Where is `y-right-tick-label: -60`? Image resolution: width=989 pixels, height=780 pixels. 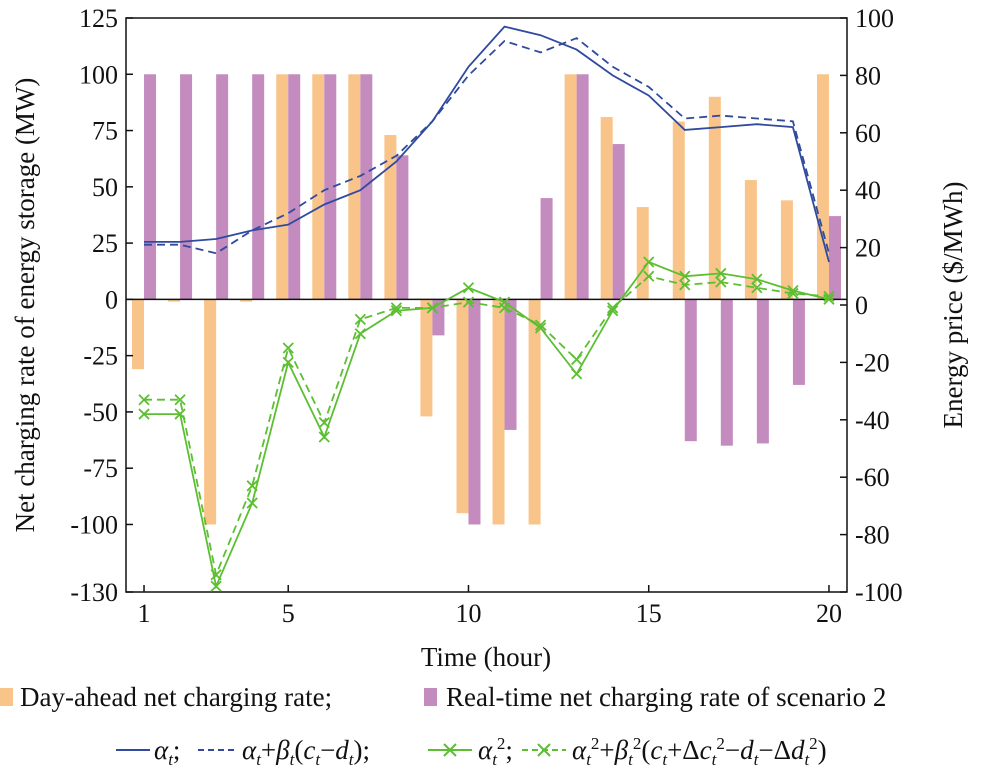
y-right-tick-label: -60 is located at coordinates (872, 477).